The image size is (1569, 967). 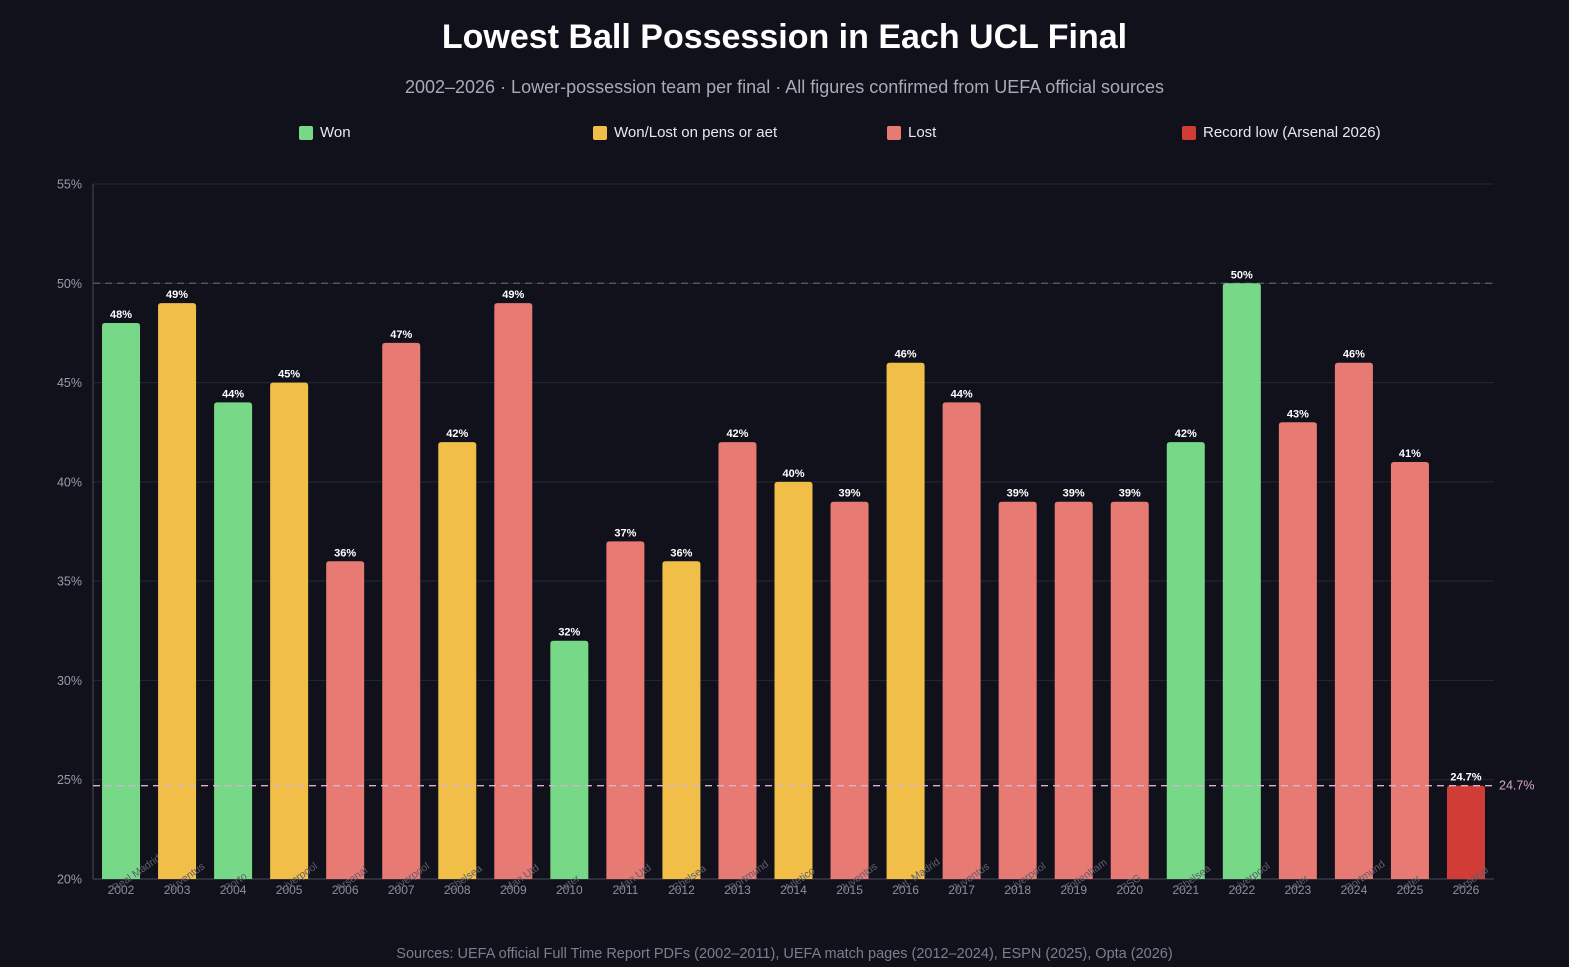 I want to click on x-tick-label: 2023, so click(x=1298, y=890).